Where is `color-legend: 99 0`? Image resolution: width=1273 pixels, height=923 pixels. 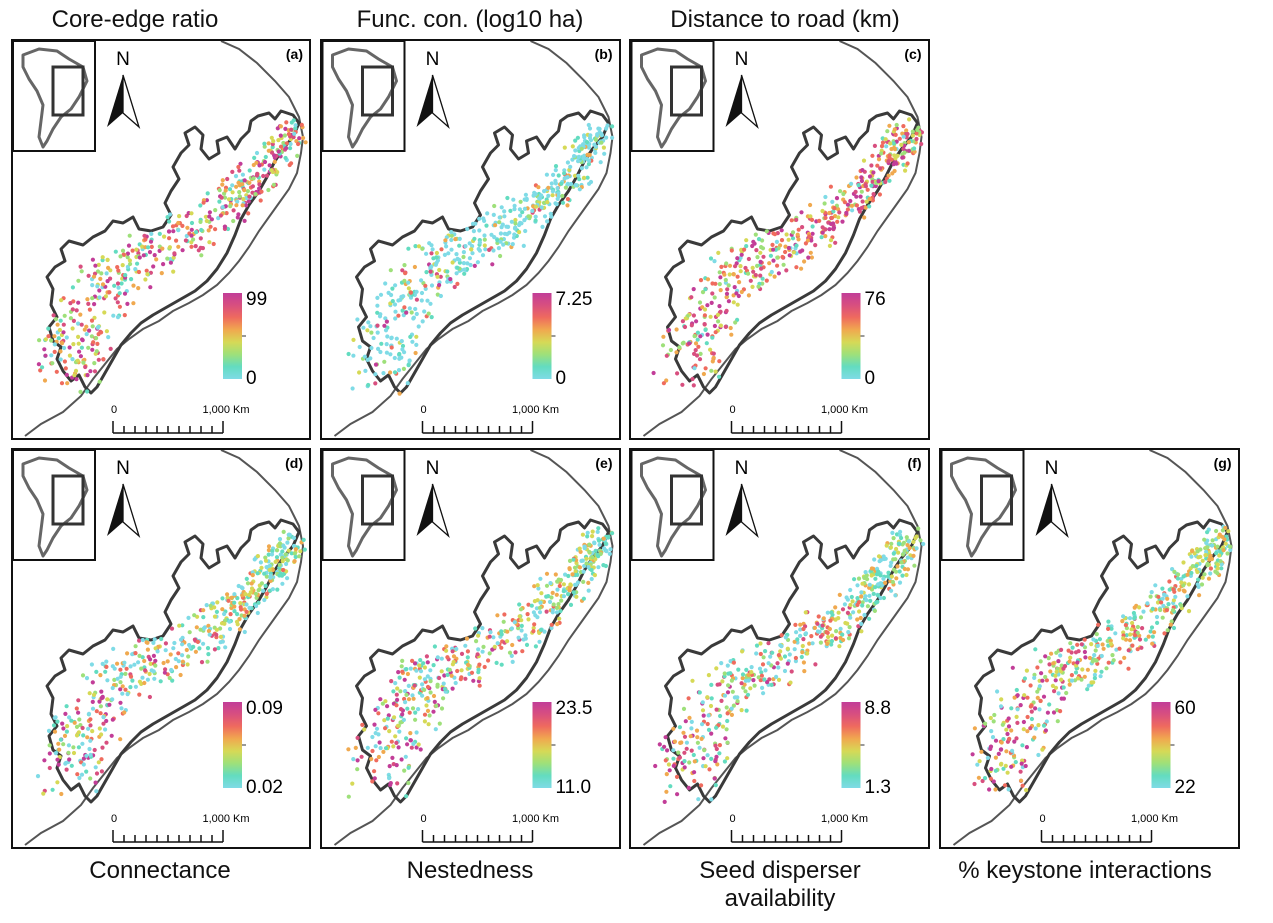
color-legend: 99 0 is located at coordinates (245, 339).